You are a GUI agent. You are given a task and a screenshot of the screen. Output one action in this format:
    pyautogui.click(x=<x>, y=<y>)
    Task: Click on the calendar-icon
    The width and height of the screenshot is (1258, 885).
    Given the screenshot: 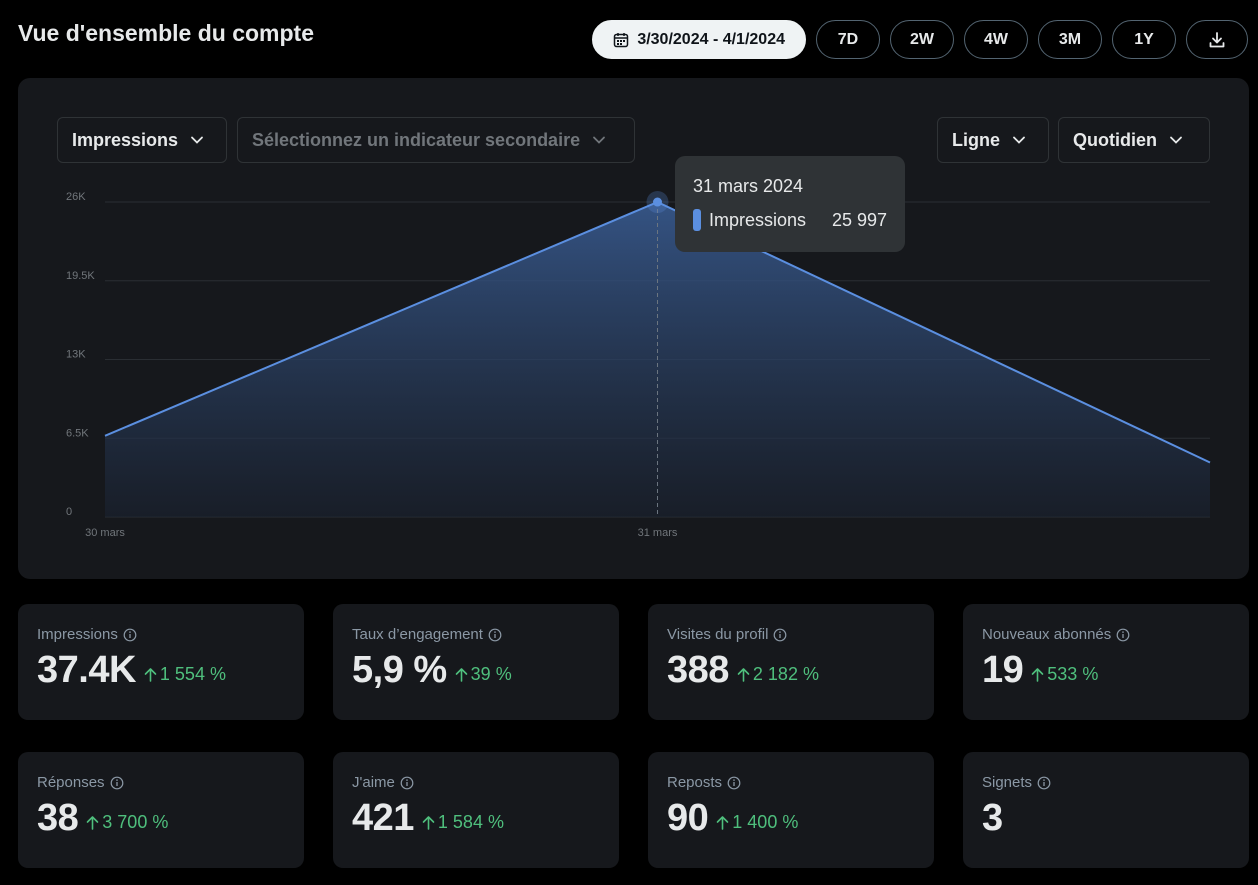 What is the action you would take?
    pyautogui.click(x=621, y=39)
    